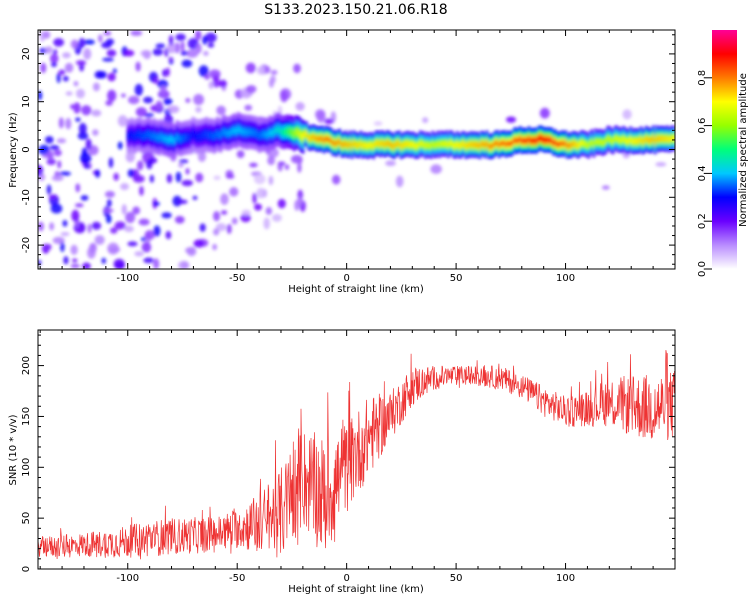  Describe the element at coordinates (127, 278) in the screenshot. I see `x-tick-label-0: -100` at that location.